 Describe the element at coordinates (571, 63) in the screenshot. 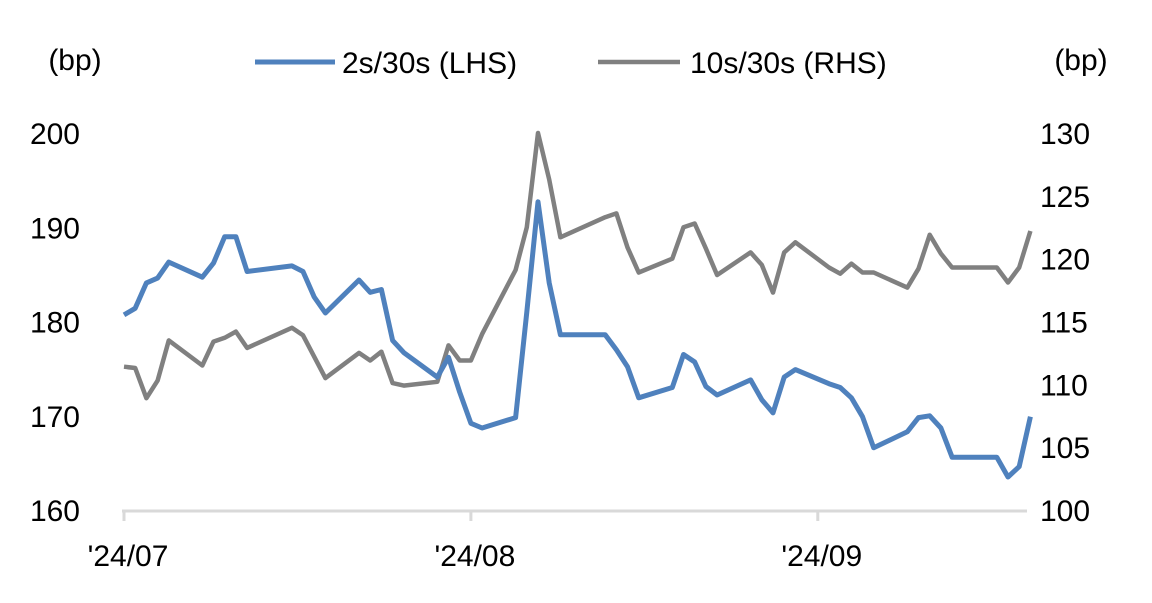

I see `legend: 2s/30s (LHS) 10s/30s (RHS)` at that location.